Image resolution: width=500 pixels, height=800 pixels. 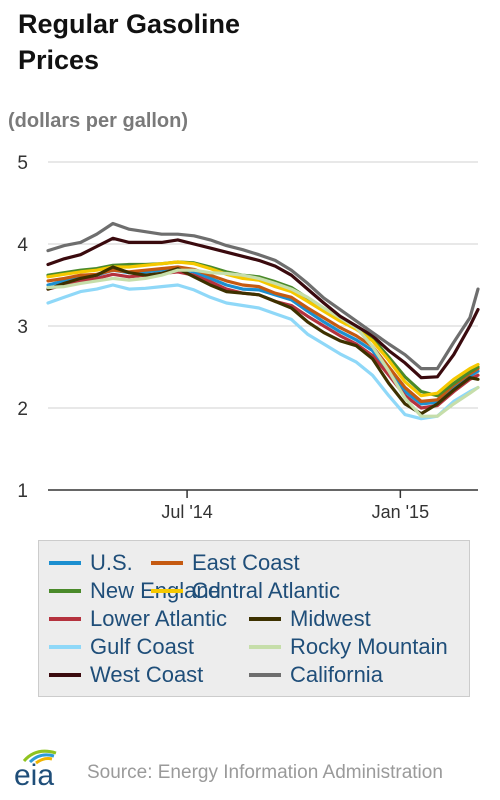 I want to click on chart-title: Regular Gasoline Prices, so click(x=129, y=42).